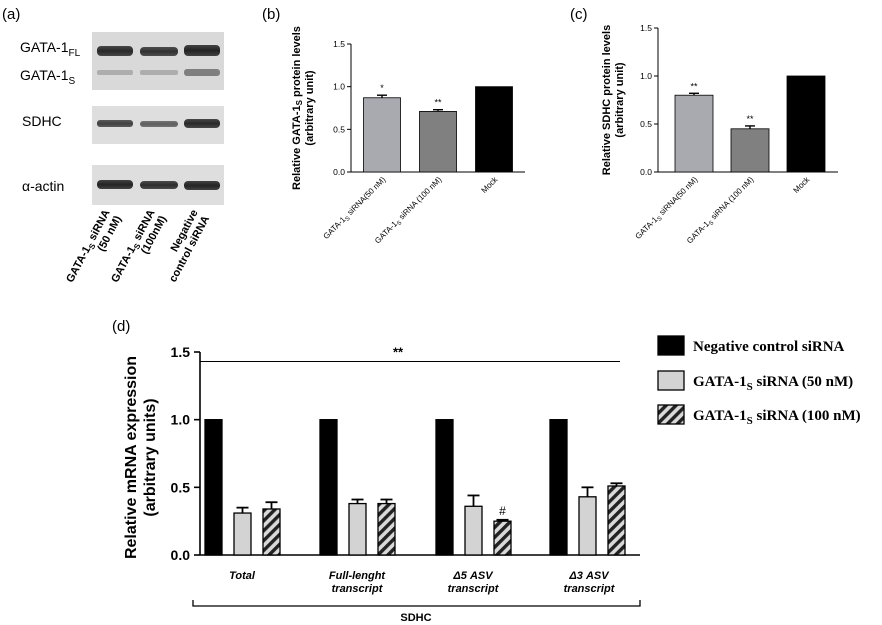  Describe the element at coordinates (158, 61) in the screenshot. I see `blot-strip-gata1` at that location.